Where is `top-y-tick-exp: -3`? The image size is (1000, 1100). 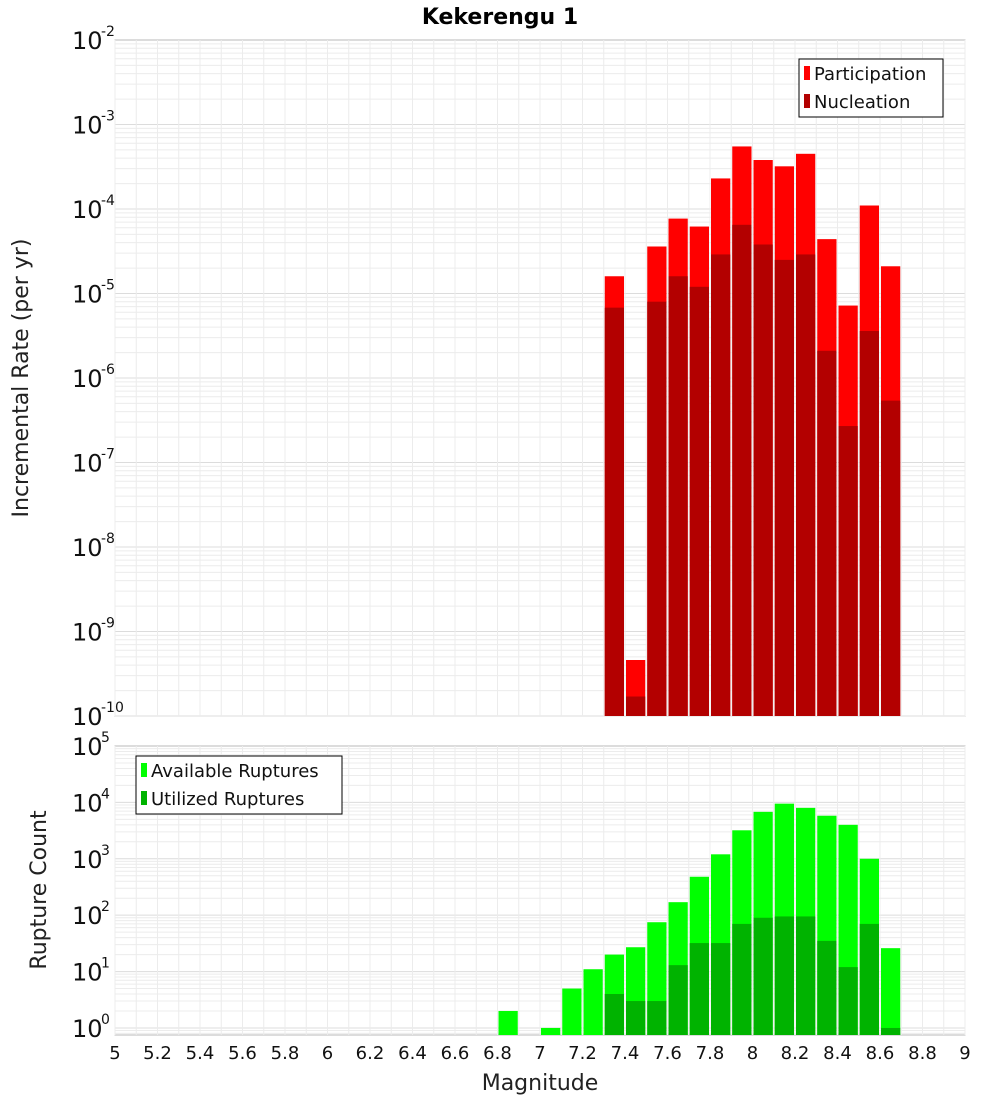 top-y-tick-exp: -3 is located at coordinates (108, 117).